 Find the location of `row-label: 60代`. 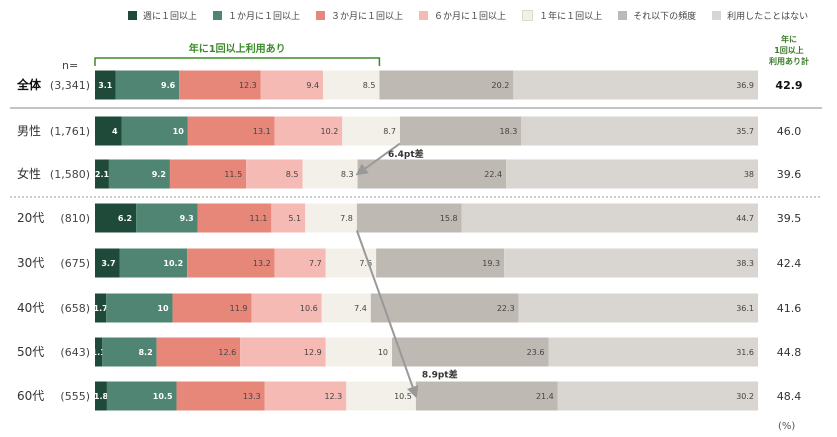

row-label: 60代 is located at coordinates (30, 396).